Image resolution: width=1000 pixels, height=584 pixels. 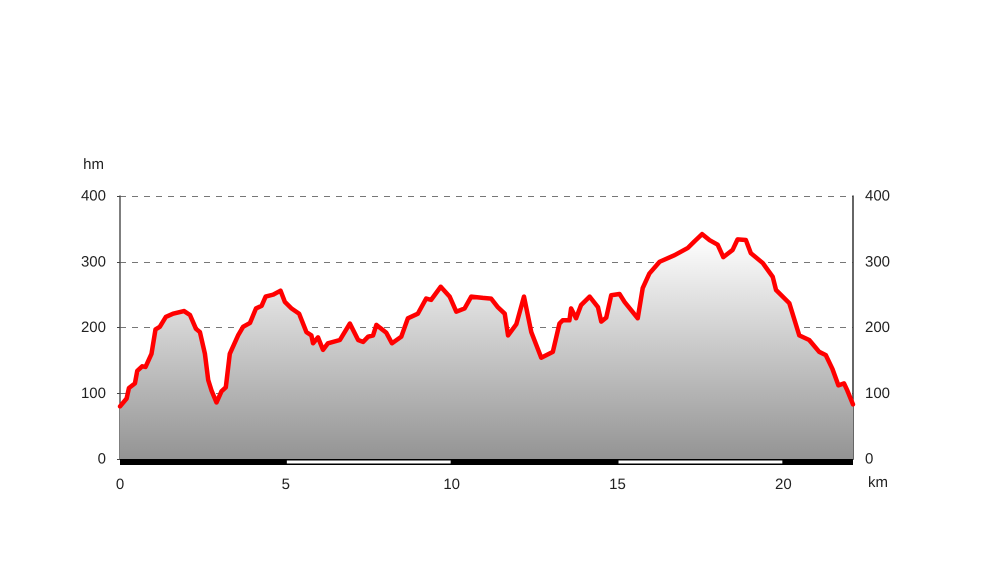 What do you see at coordinates (102, 459) in the screenshot?
I see `y-tick-label: 0` at bounding box center [102, 459].